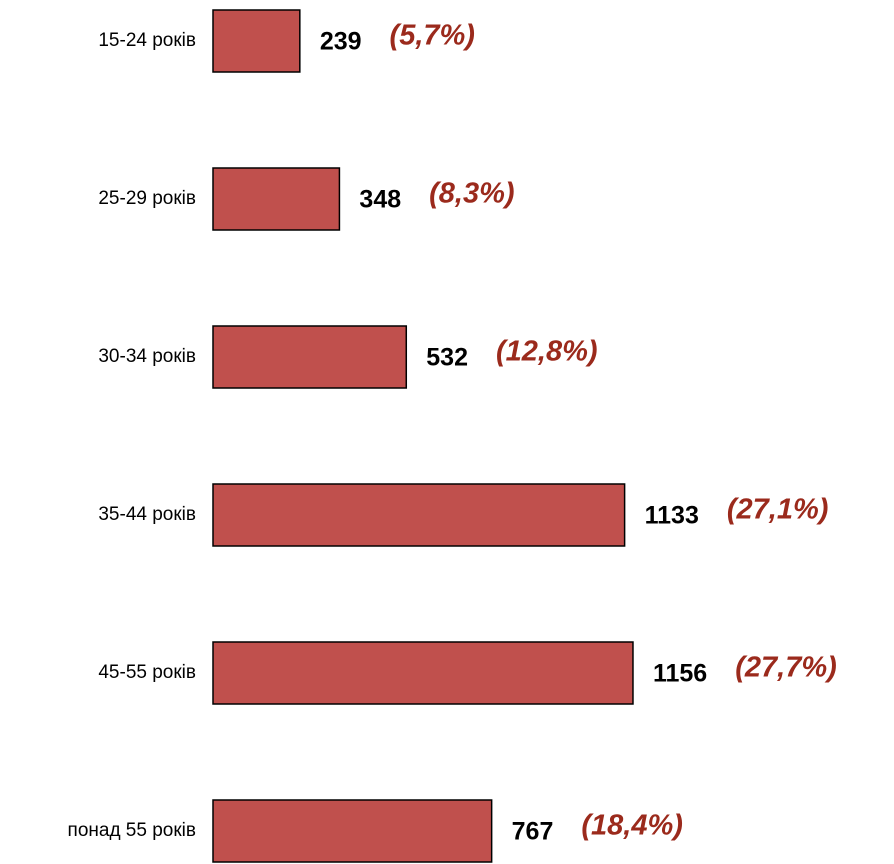 This screenshot has height=864, width=894. I want to click on share-label: (27,1%), so click(778, 510).